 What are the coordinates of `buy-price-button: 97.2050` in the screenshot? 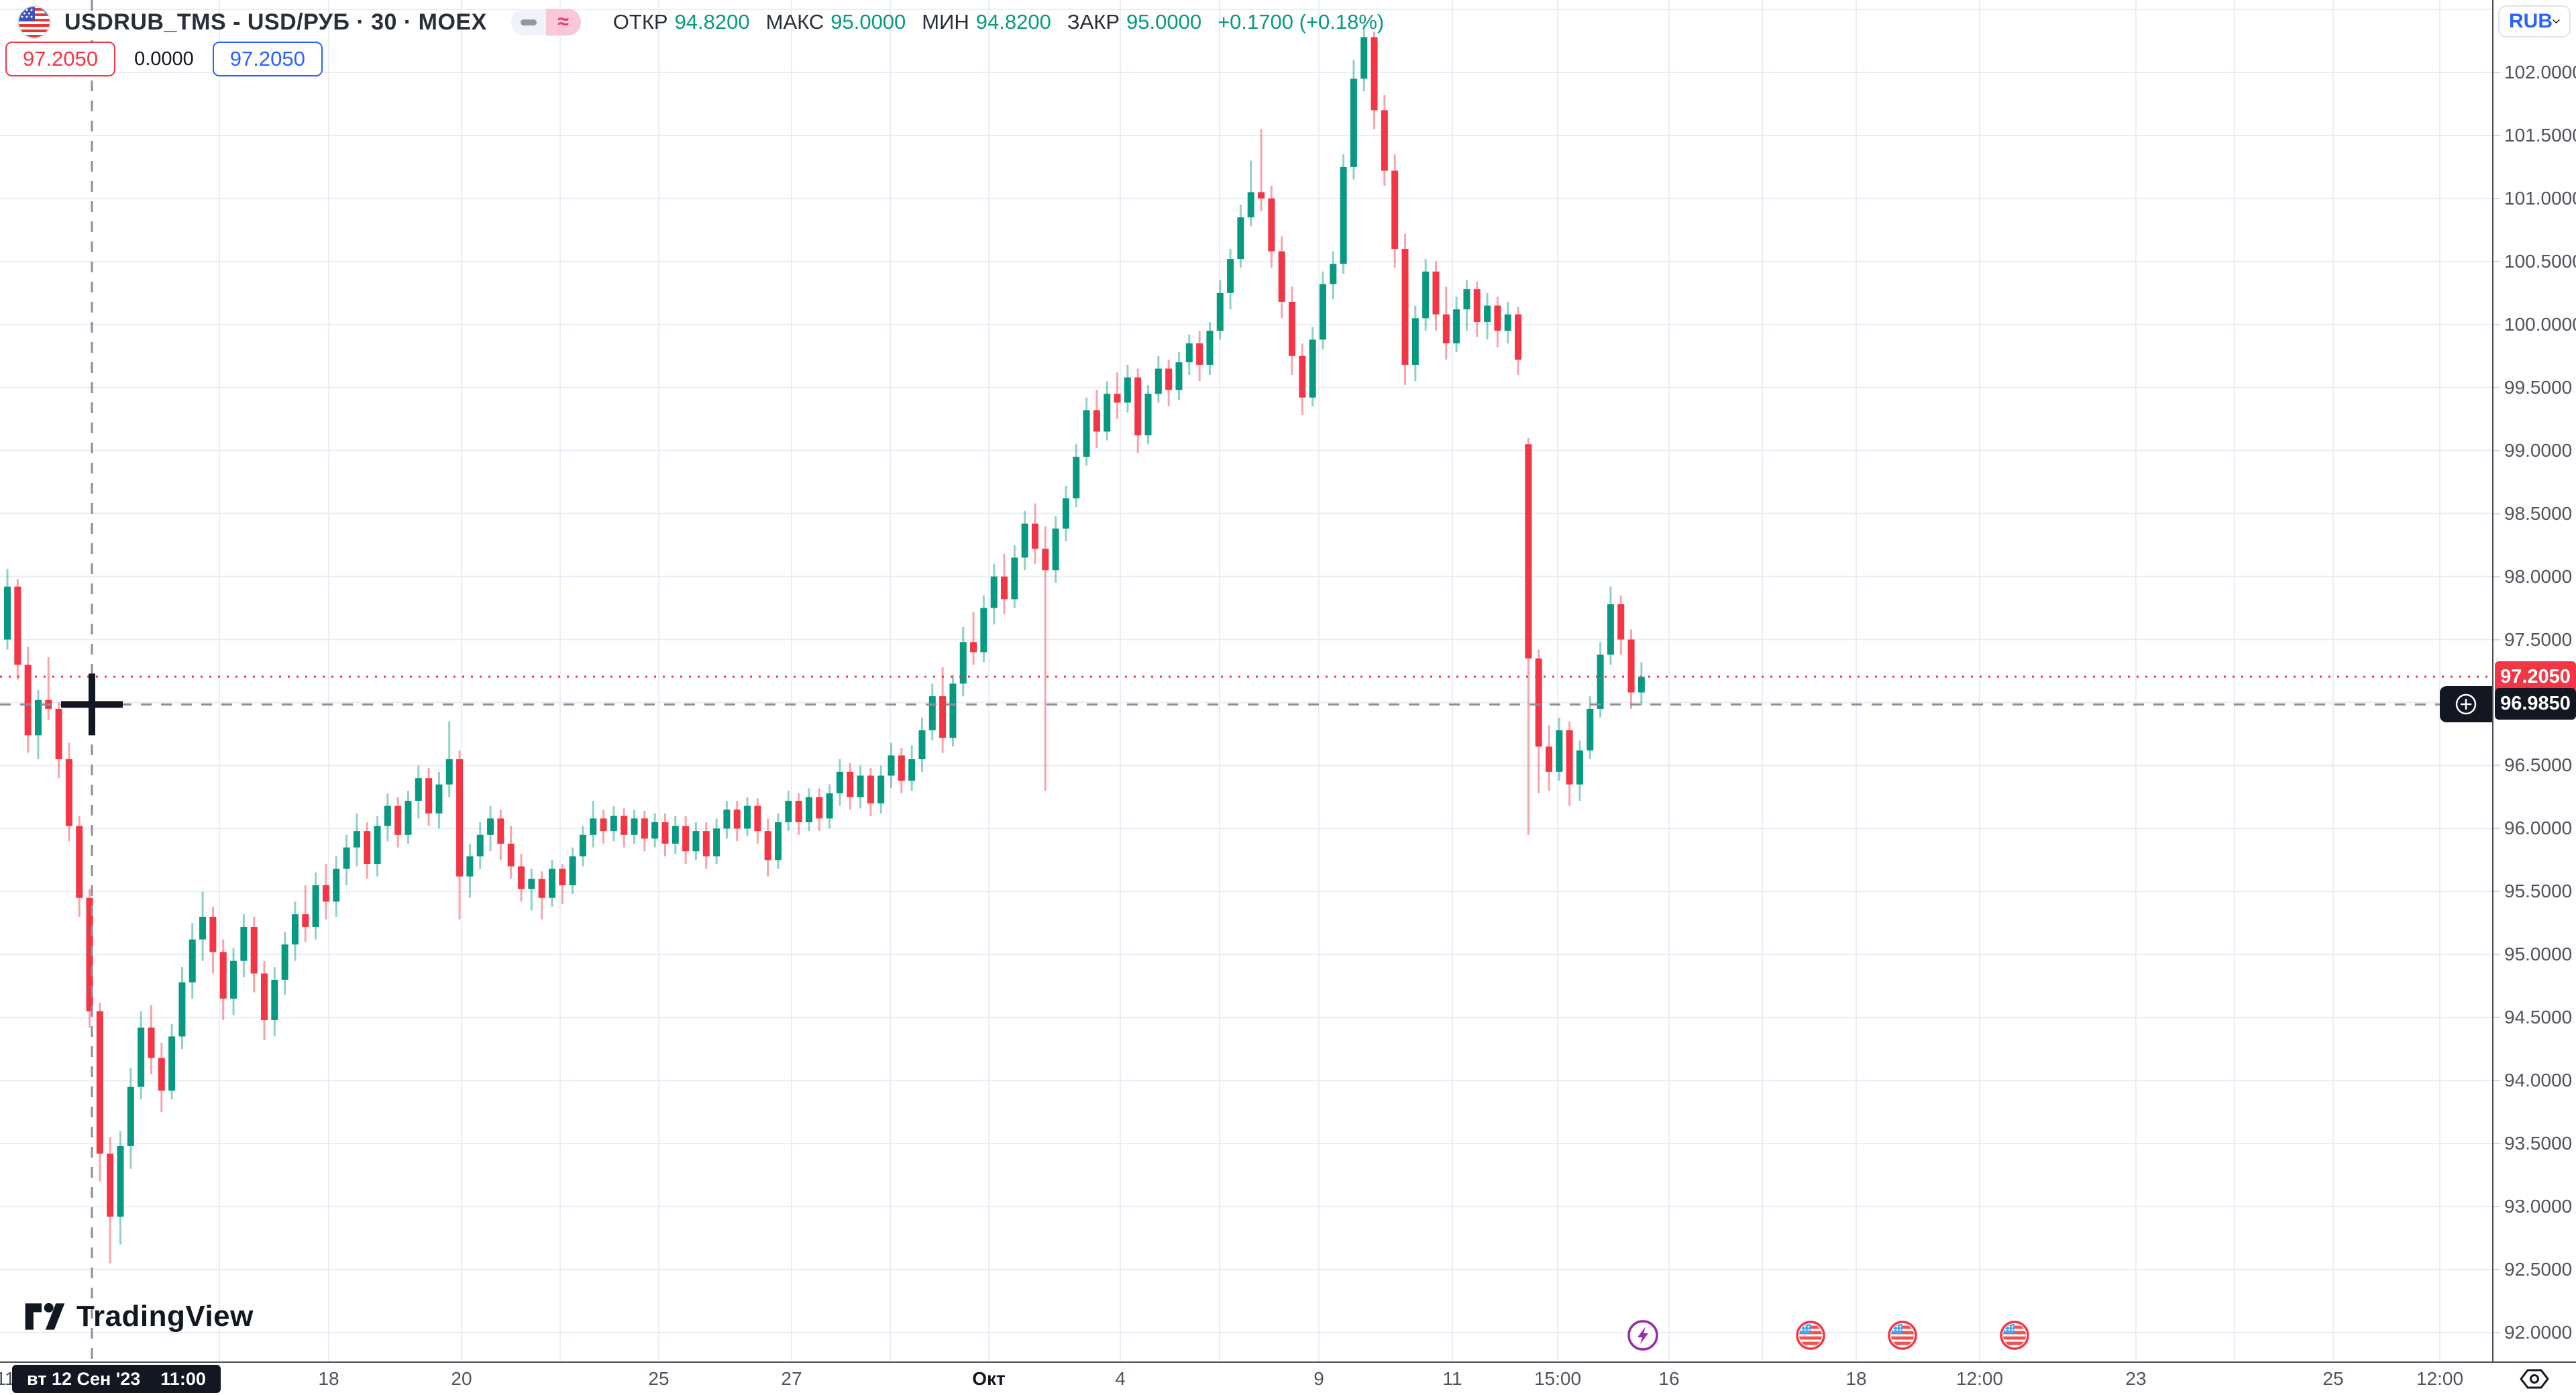 It's located at (267, 59).